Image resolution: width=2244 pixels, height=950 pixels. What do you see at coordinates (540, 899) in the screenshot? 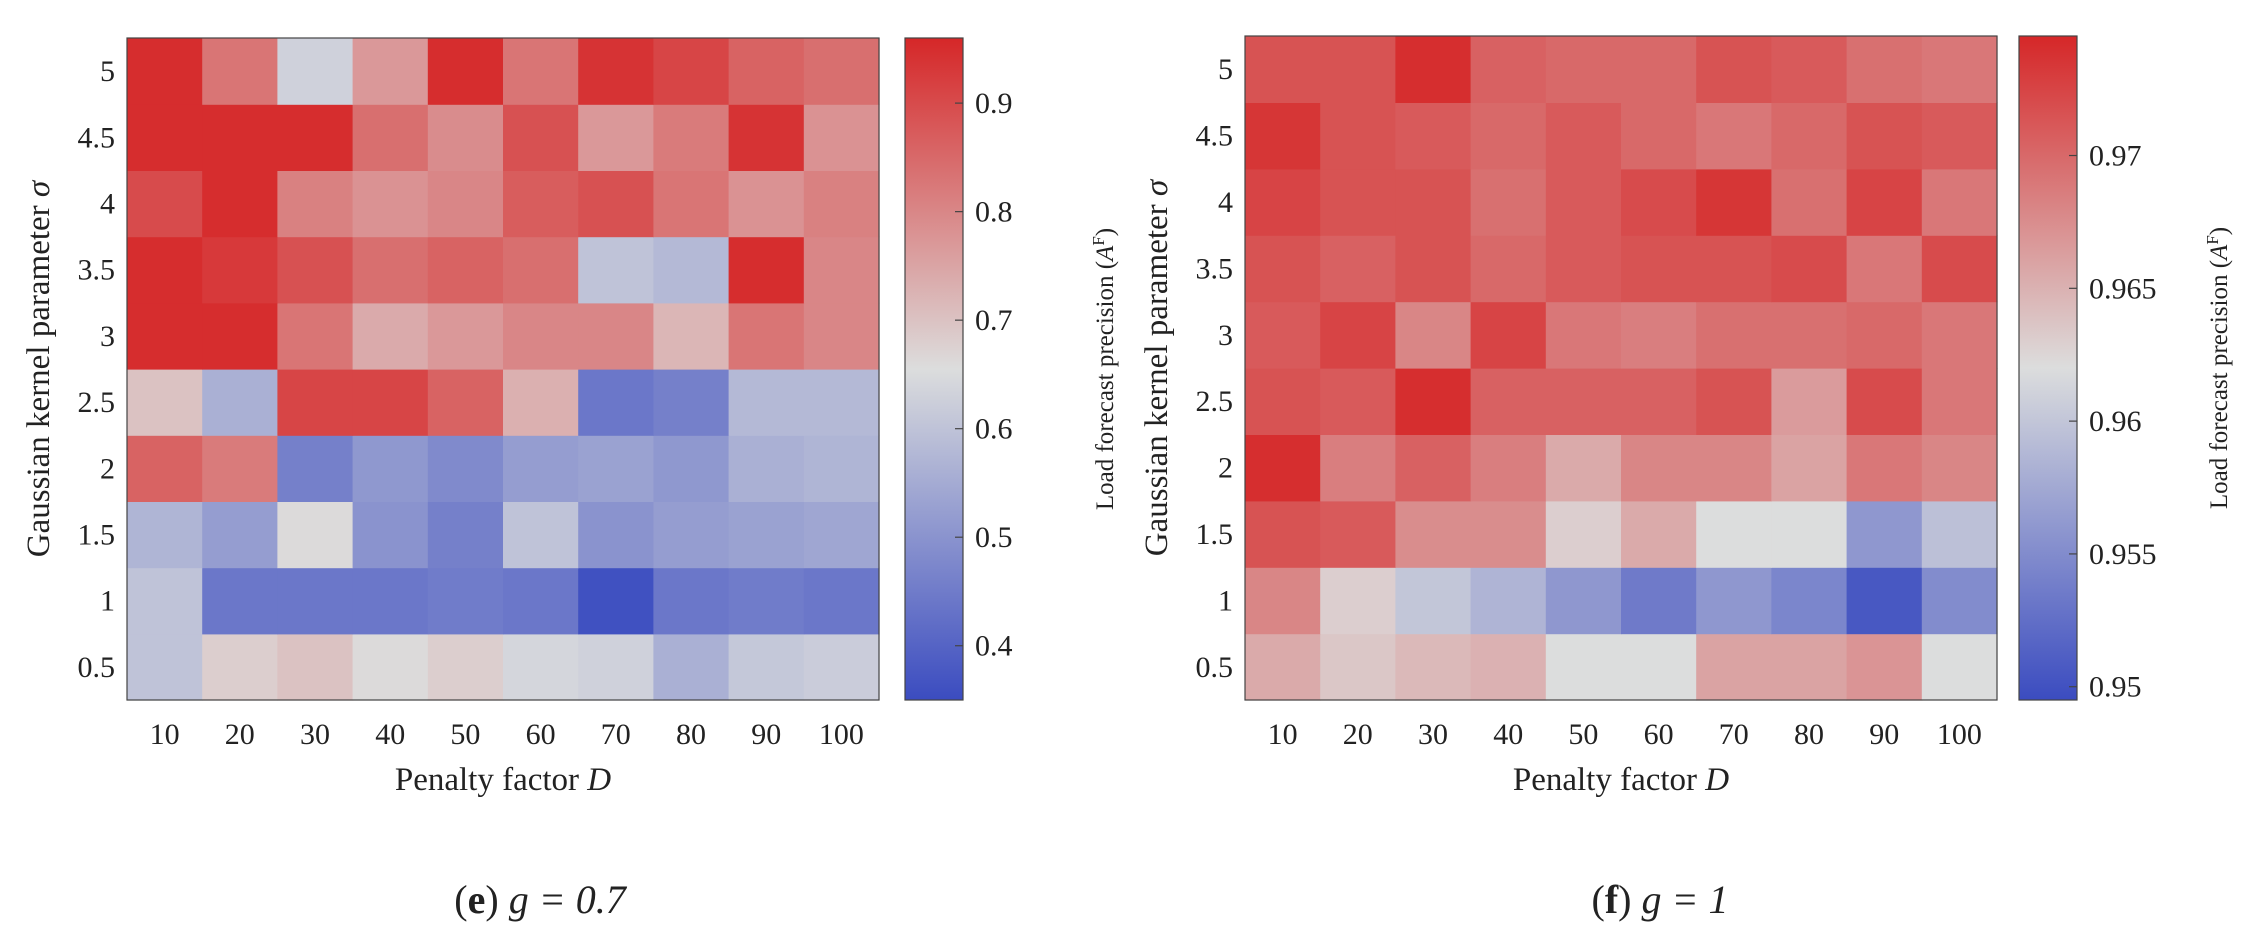
I see `panel-caption: (e) g = 0.7` at bounding box center [540, 899].